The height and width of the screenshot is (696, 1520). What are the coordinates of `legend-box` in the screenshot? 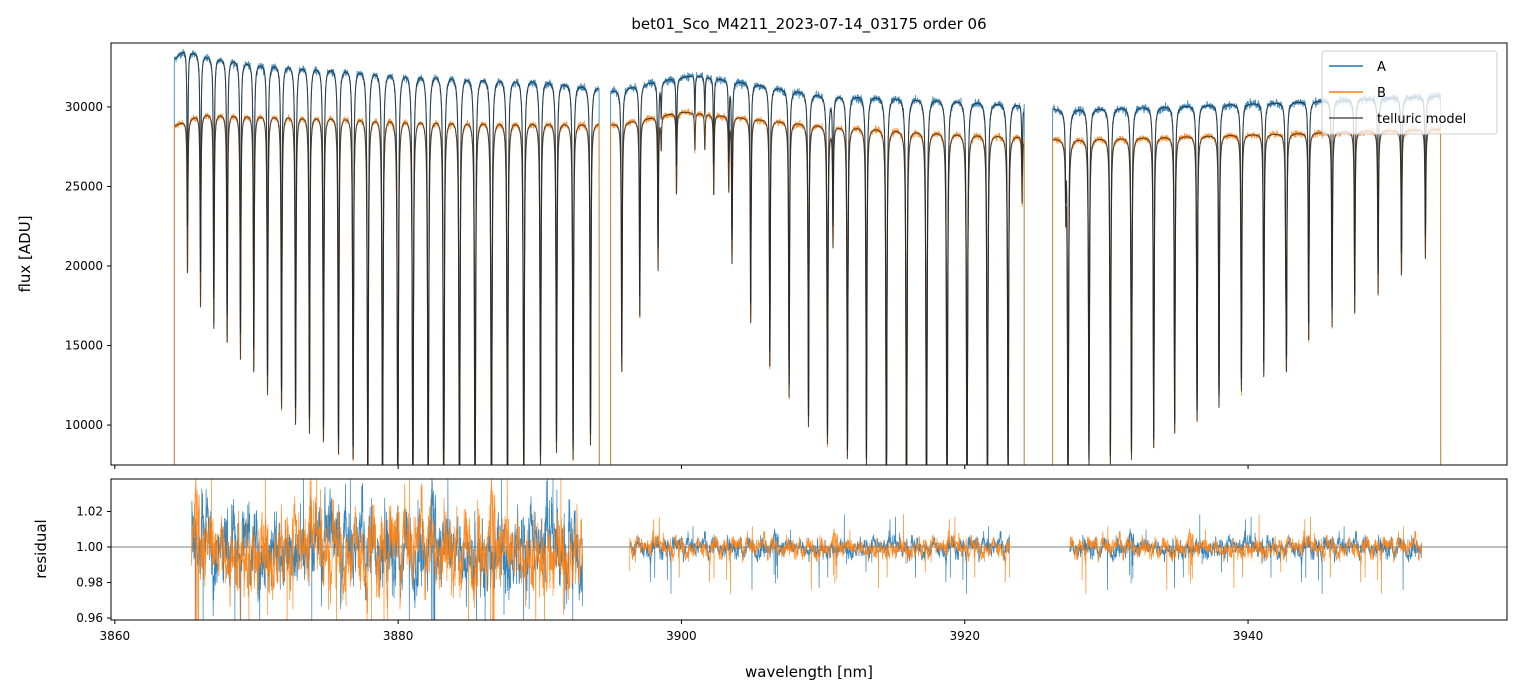 It's located at (1409, 92).